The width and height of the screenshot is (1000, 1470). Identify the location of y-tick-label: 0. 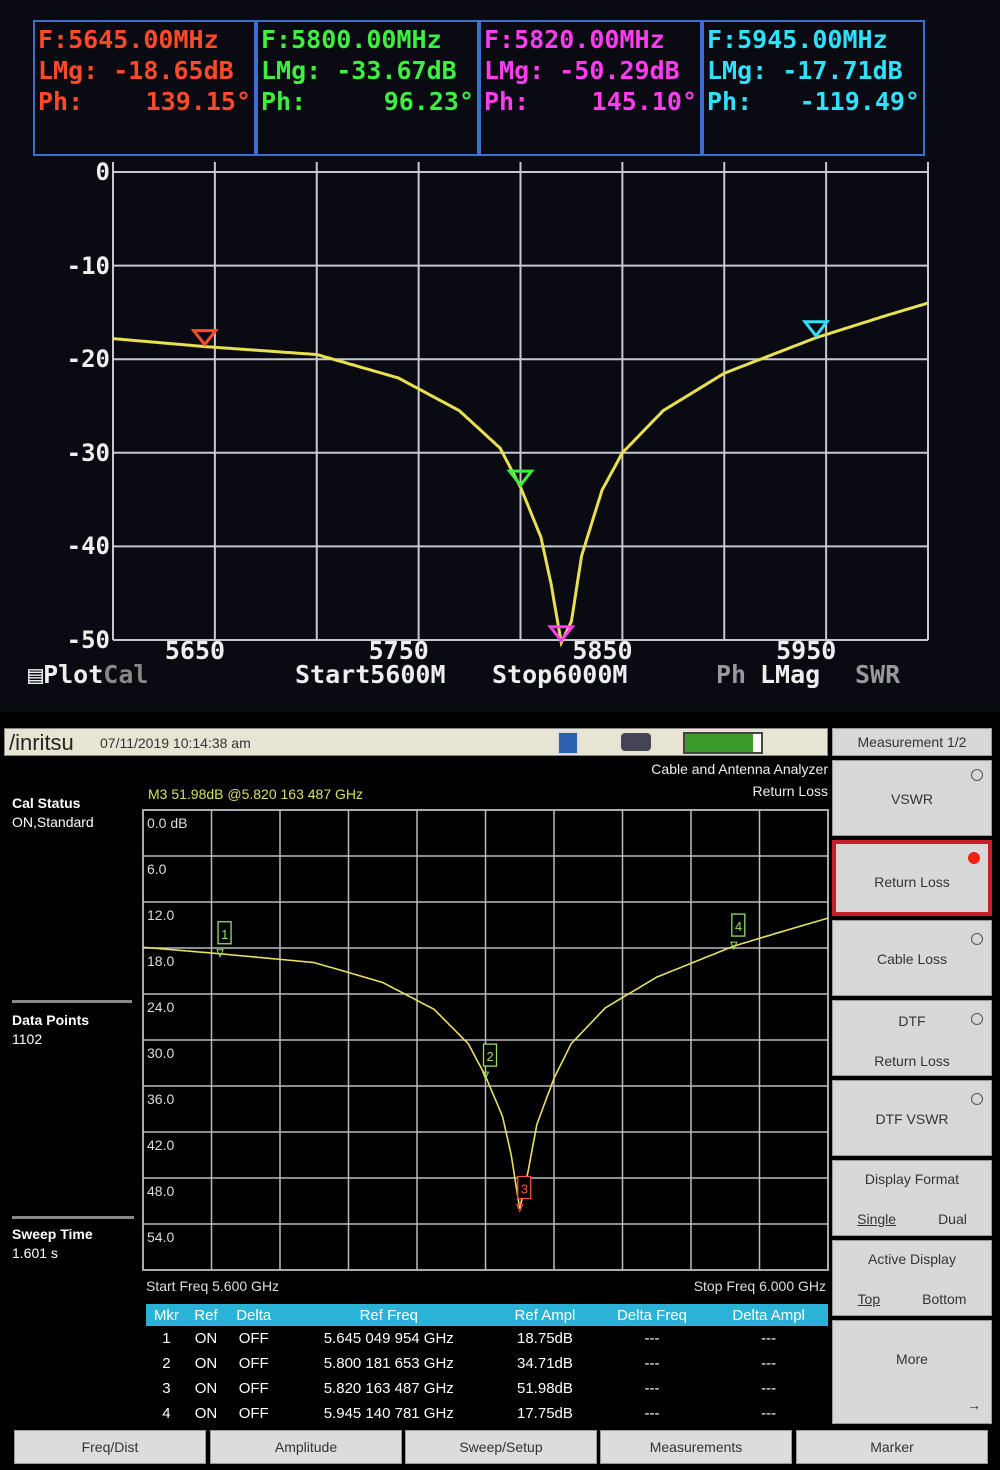
(102, 172).